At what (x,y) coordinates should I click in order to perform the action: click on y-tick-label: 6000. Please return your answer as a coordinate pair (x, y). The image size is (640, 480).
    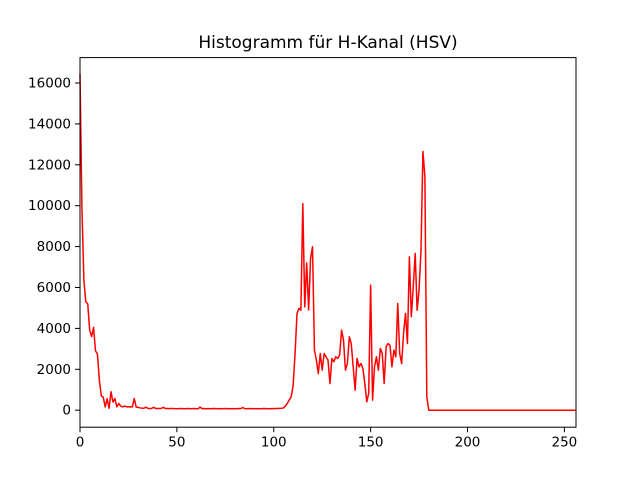
    Looking at the image, I should click on (54, 288).